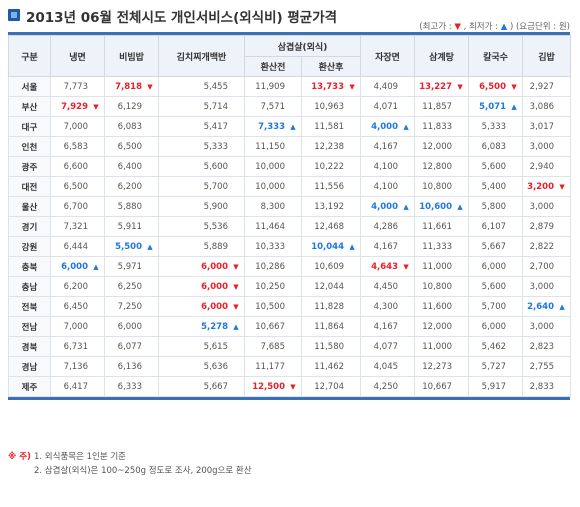 This screenshot has height=507, width=580. I want to click on price-legend: (최고가 : ▼ , 최저가 : ▲ ) (요금단위 : 원), so click(494, 26).